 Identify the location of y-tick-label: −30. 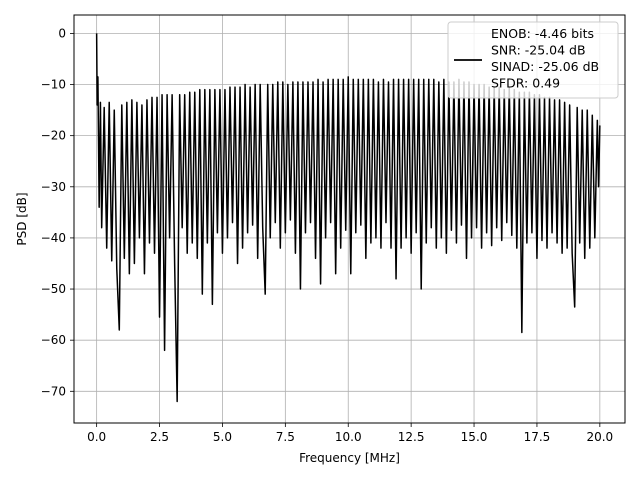
(53, 187).